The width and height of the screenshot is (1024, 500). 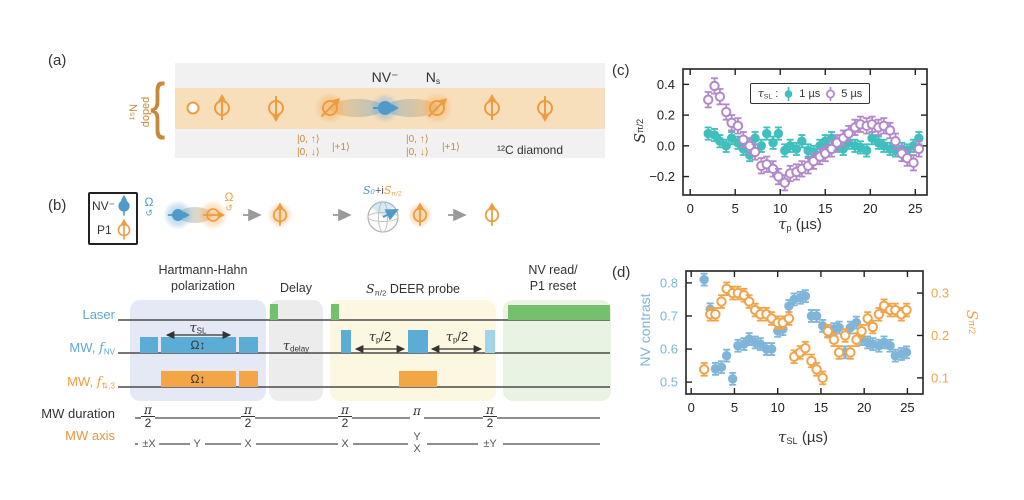 What do you see at coordinates (788, 93) in the screenshot?
I see `legend-marker-1us-icon` at bounding box center [788, 93].